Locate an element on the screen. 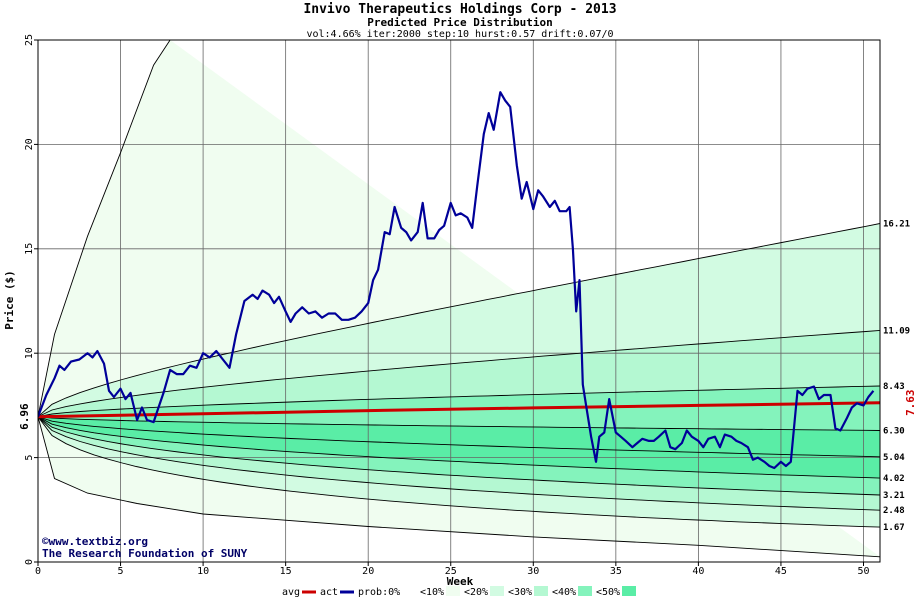  legend-label: act is located at coordinates (329, 592).